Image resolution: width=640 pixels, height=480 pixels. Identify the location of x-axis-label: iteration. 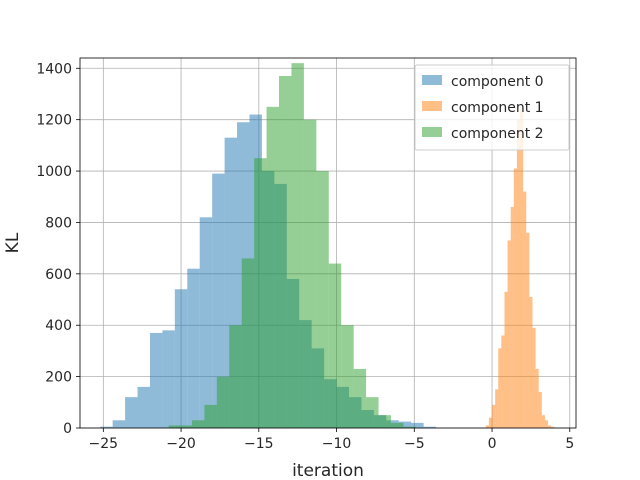
(328, 470).